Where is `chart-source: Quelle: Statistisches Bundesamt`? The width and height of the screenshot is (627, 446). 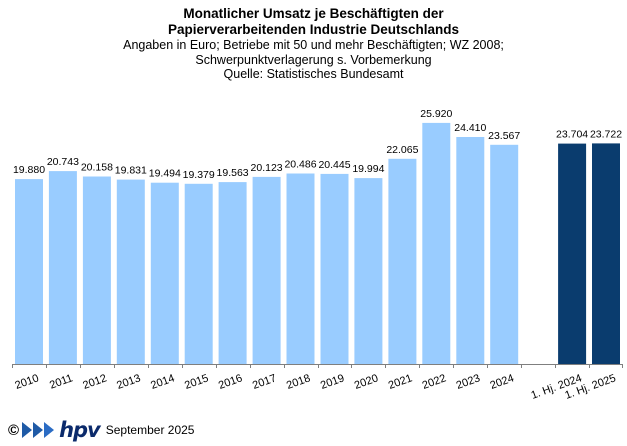 chart-source: Quelle: Statistisches Bundesamt is located at coordinates (313, 74).